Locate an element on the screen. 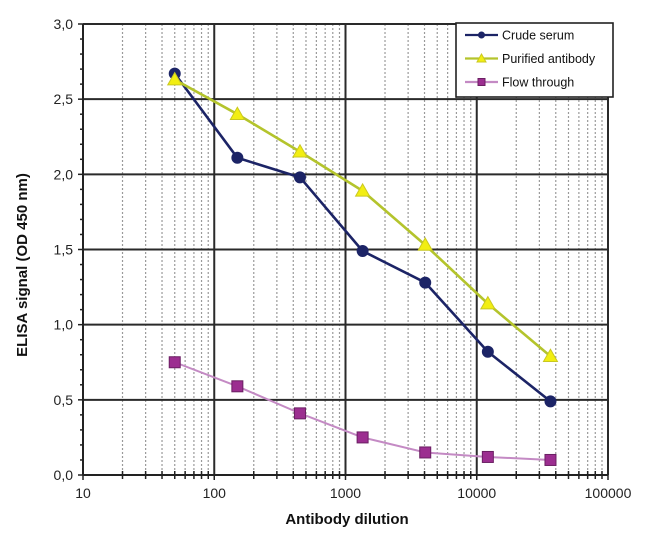  x-tick-label: 10000 is located at coordinates (476, 493).